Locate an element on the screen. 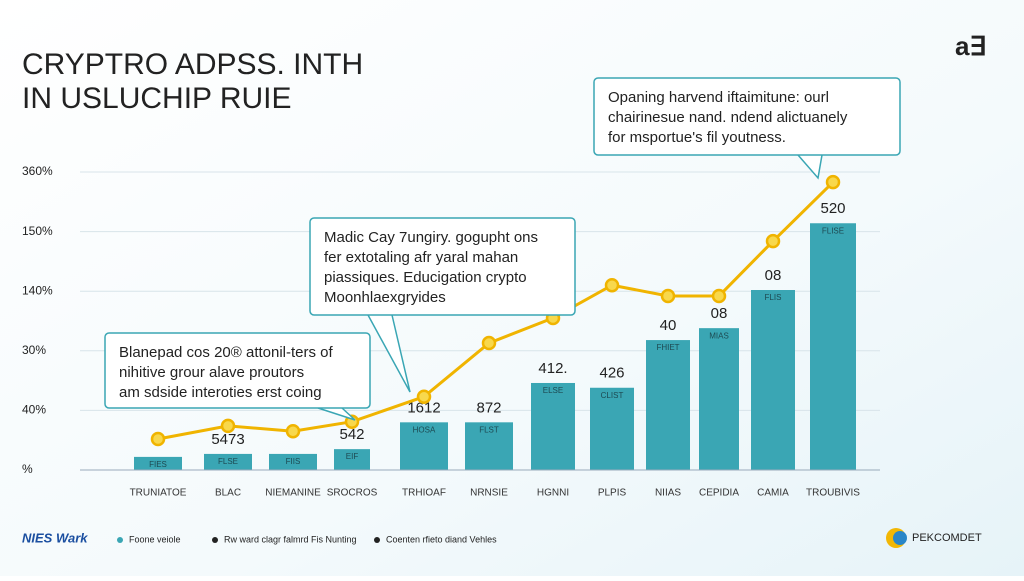  y-tick-label: 140% is located at coordinates (37, 290).